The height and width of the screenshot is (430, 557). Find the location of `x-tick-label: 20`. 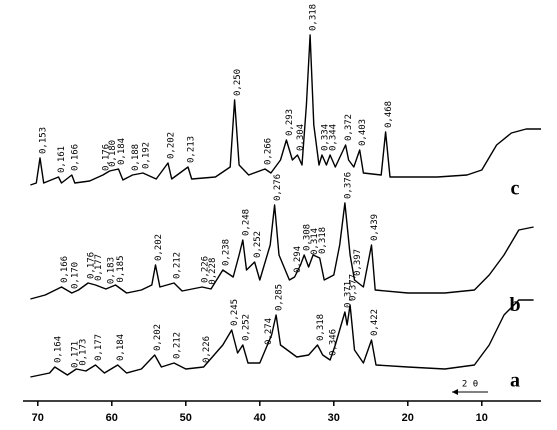

x-tick-label: 20 is located at coordinates (408, 418).